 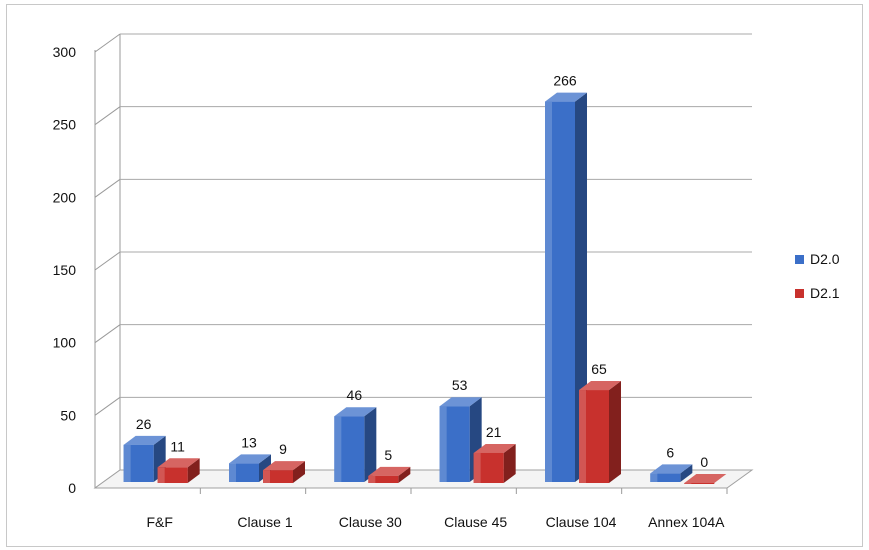 What do you see at coordinates (388, 455) in the screenshot?
I see `data-label: 5` at bounding box center [388, 455].